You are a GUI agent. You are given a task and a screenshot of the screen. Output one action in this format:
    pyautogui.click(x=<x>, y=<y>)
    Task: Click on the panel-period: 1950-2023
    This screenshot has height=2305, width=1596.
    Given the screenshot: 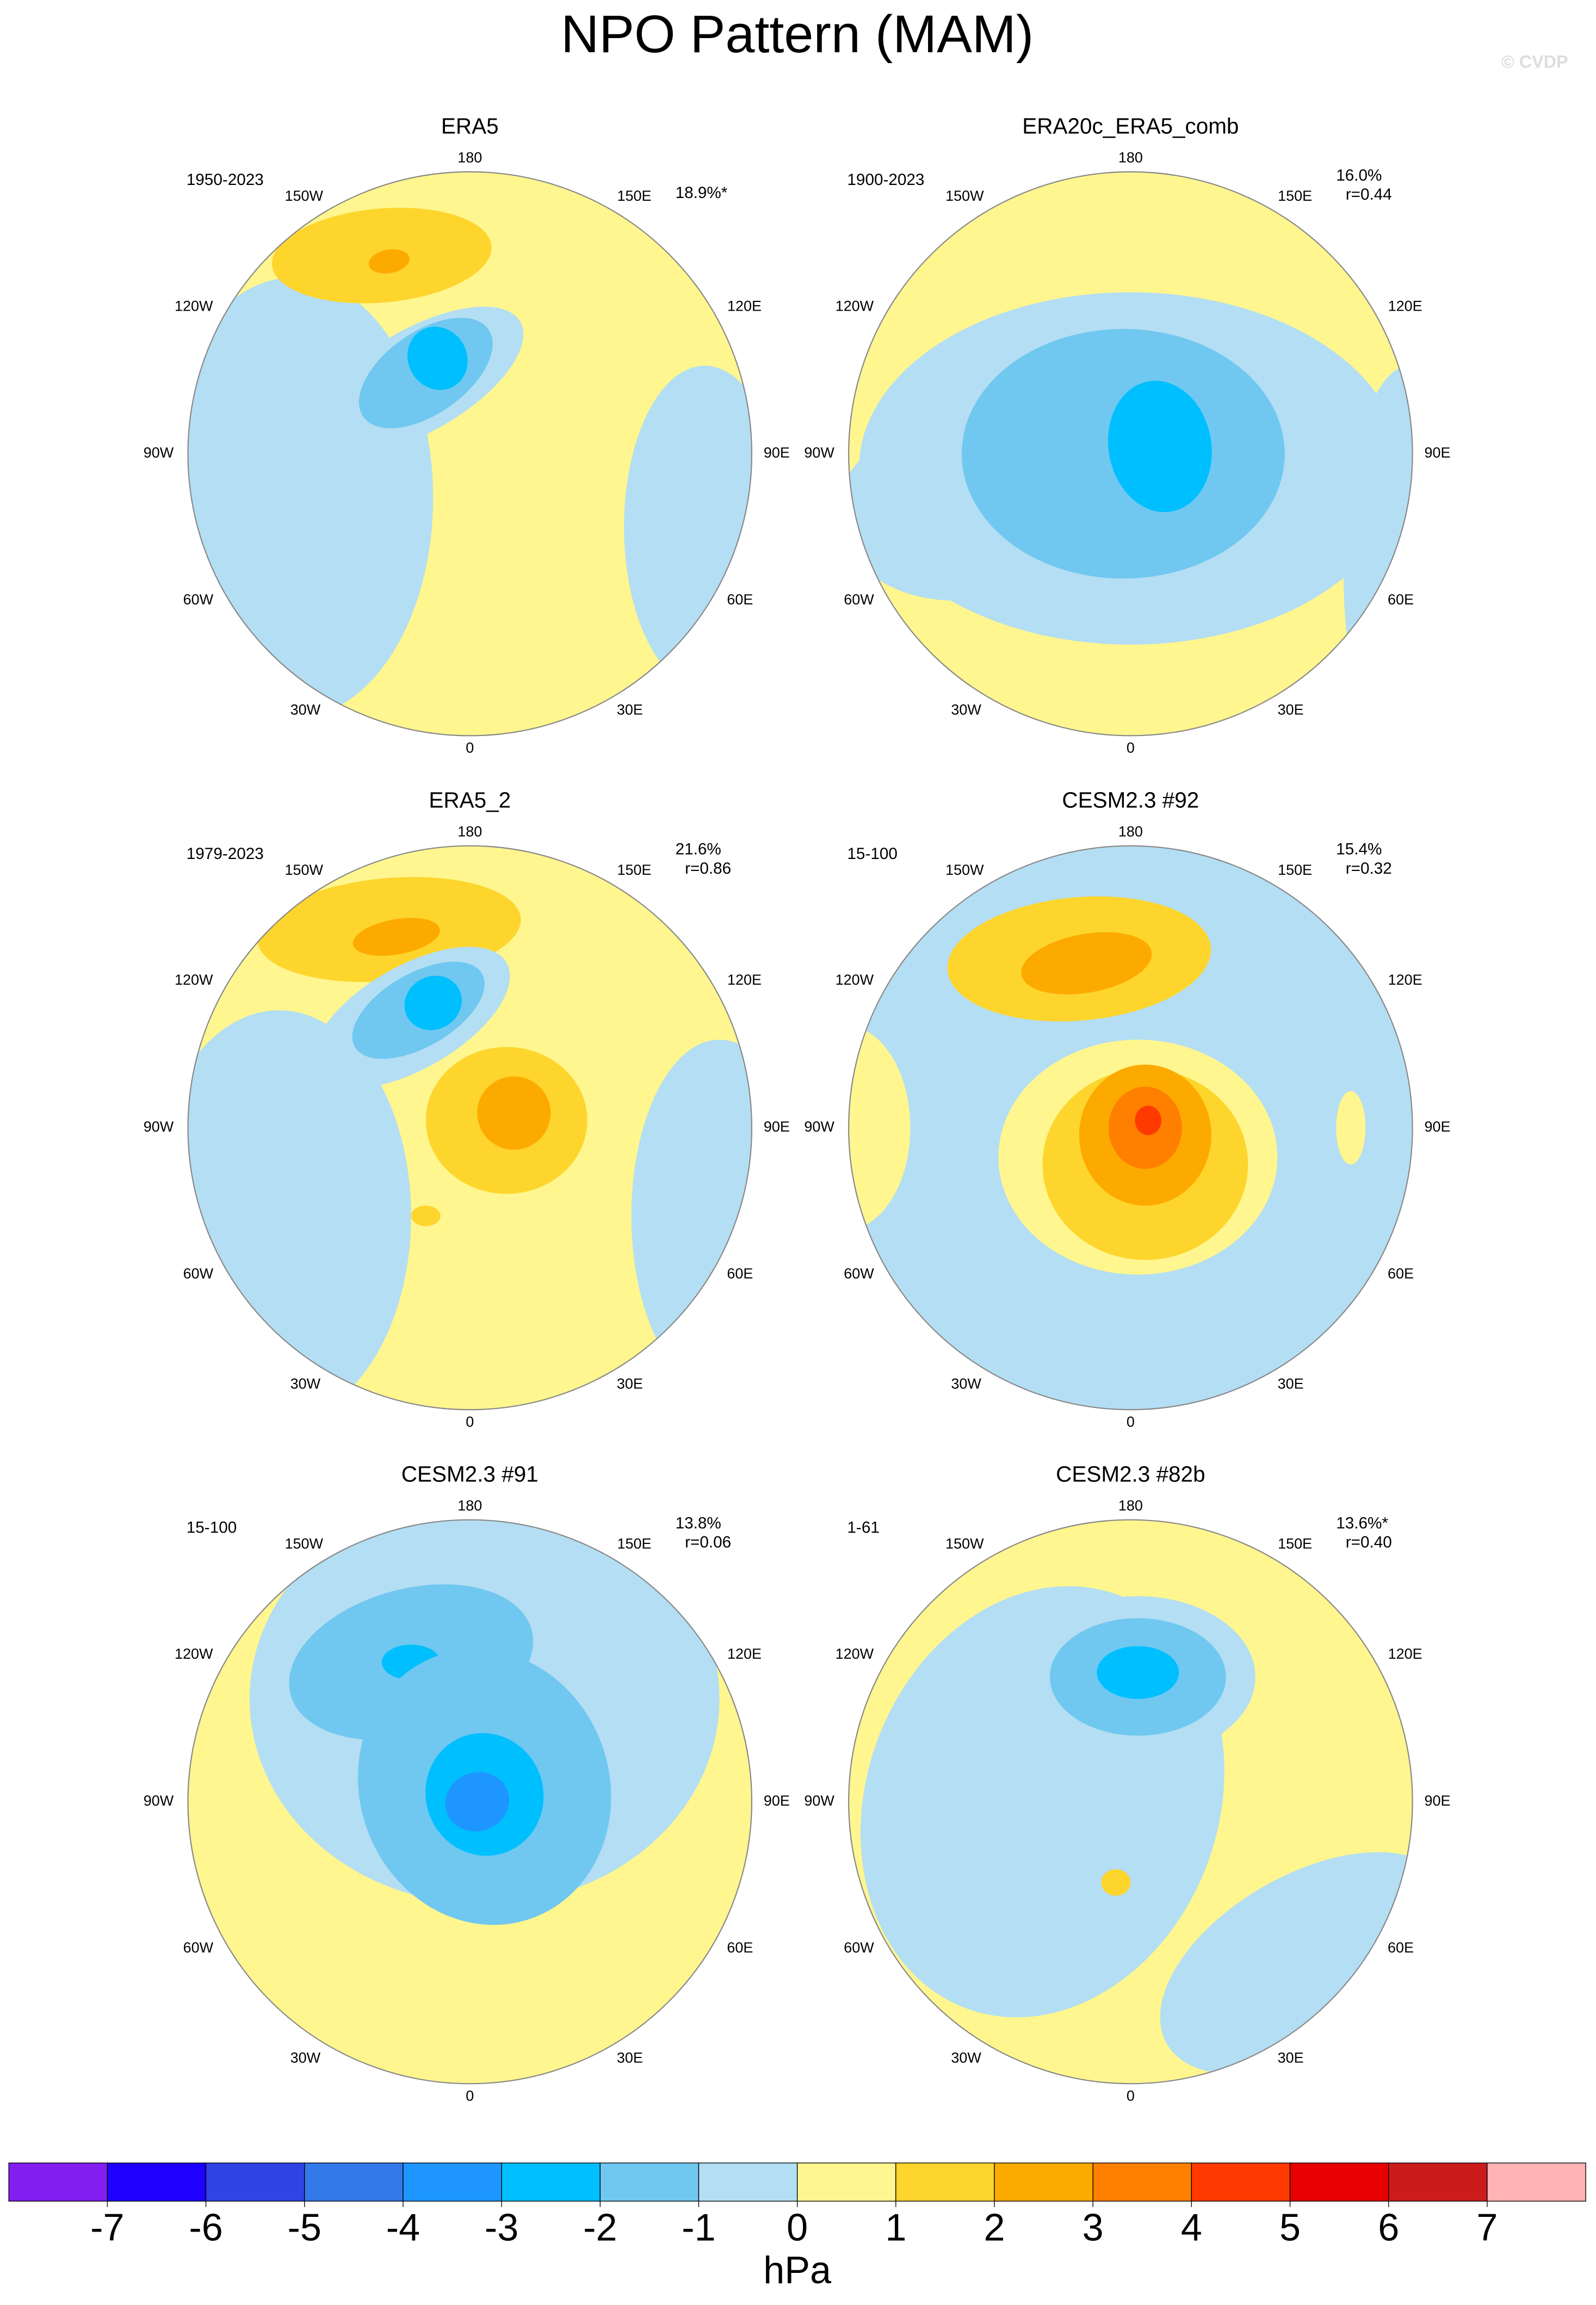 What is the action you would take?
    pyautogui.click(x=225, y=180)
    